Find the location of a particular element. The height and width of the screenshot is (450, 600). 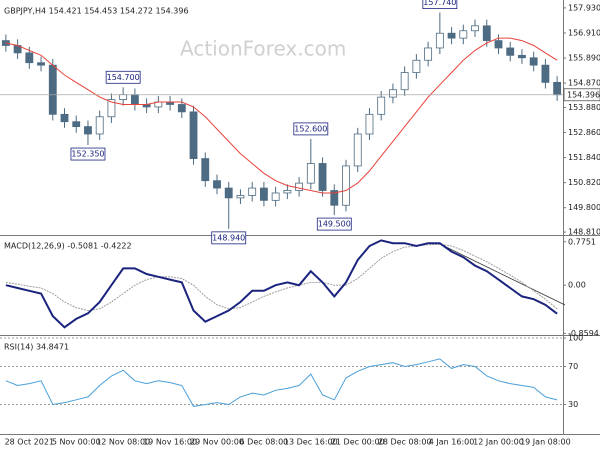

x-tick-label: 21 Dec 00:00 is located at coordinates (358, 442).